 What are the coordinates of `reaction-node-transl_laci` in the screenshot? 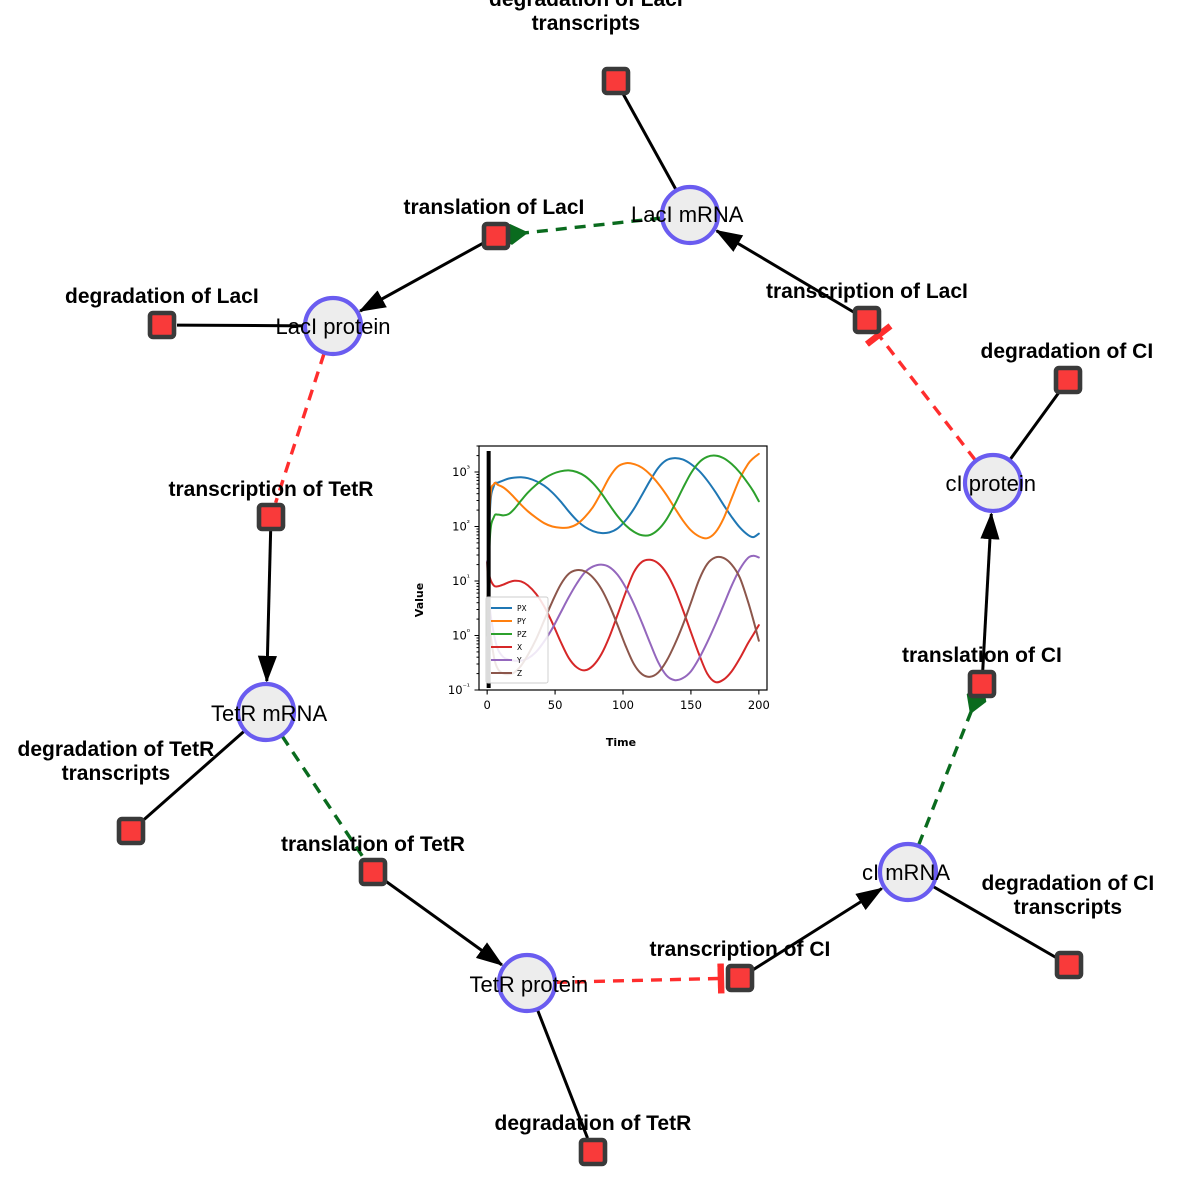 It's located at (496, 236).